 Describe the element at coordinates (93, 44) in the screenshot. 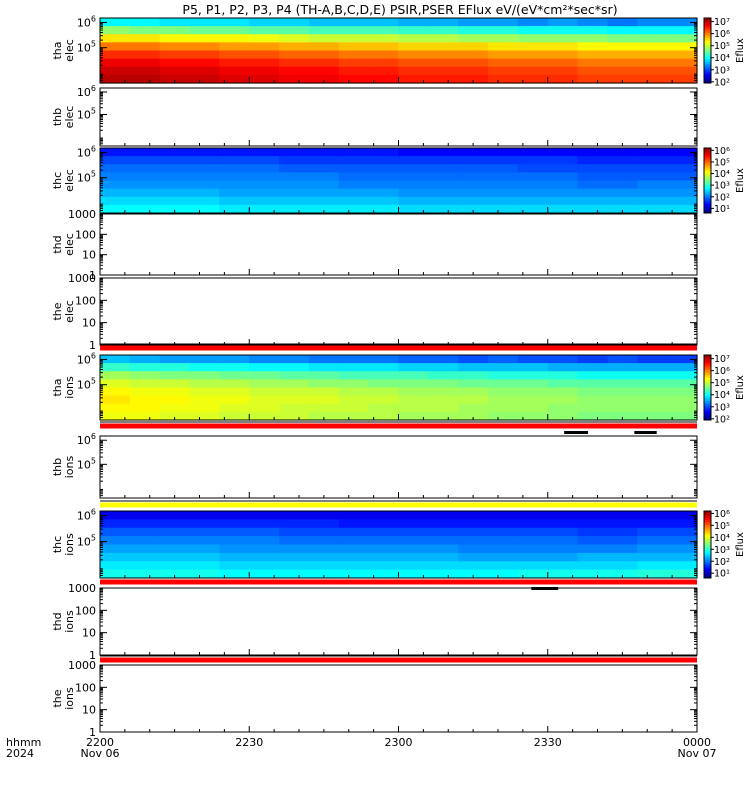

I see `y-tick-exponent: 5` at that location.